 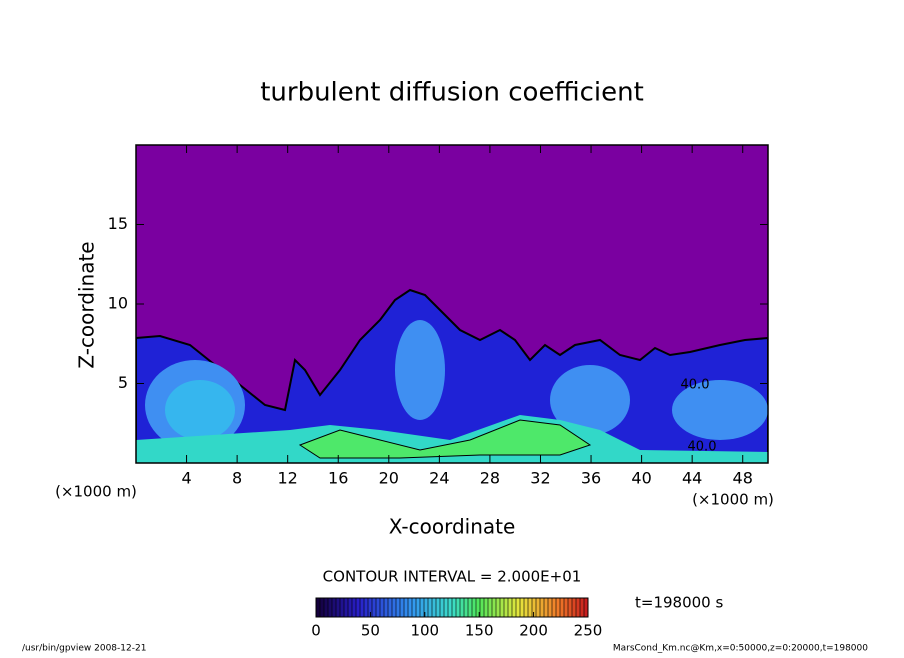 What do you see at coordinates (288, 478) in the screenshot?
I see `x-tick-label: 12` at bounding box center [288, 478].